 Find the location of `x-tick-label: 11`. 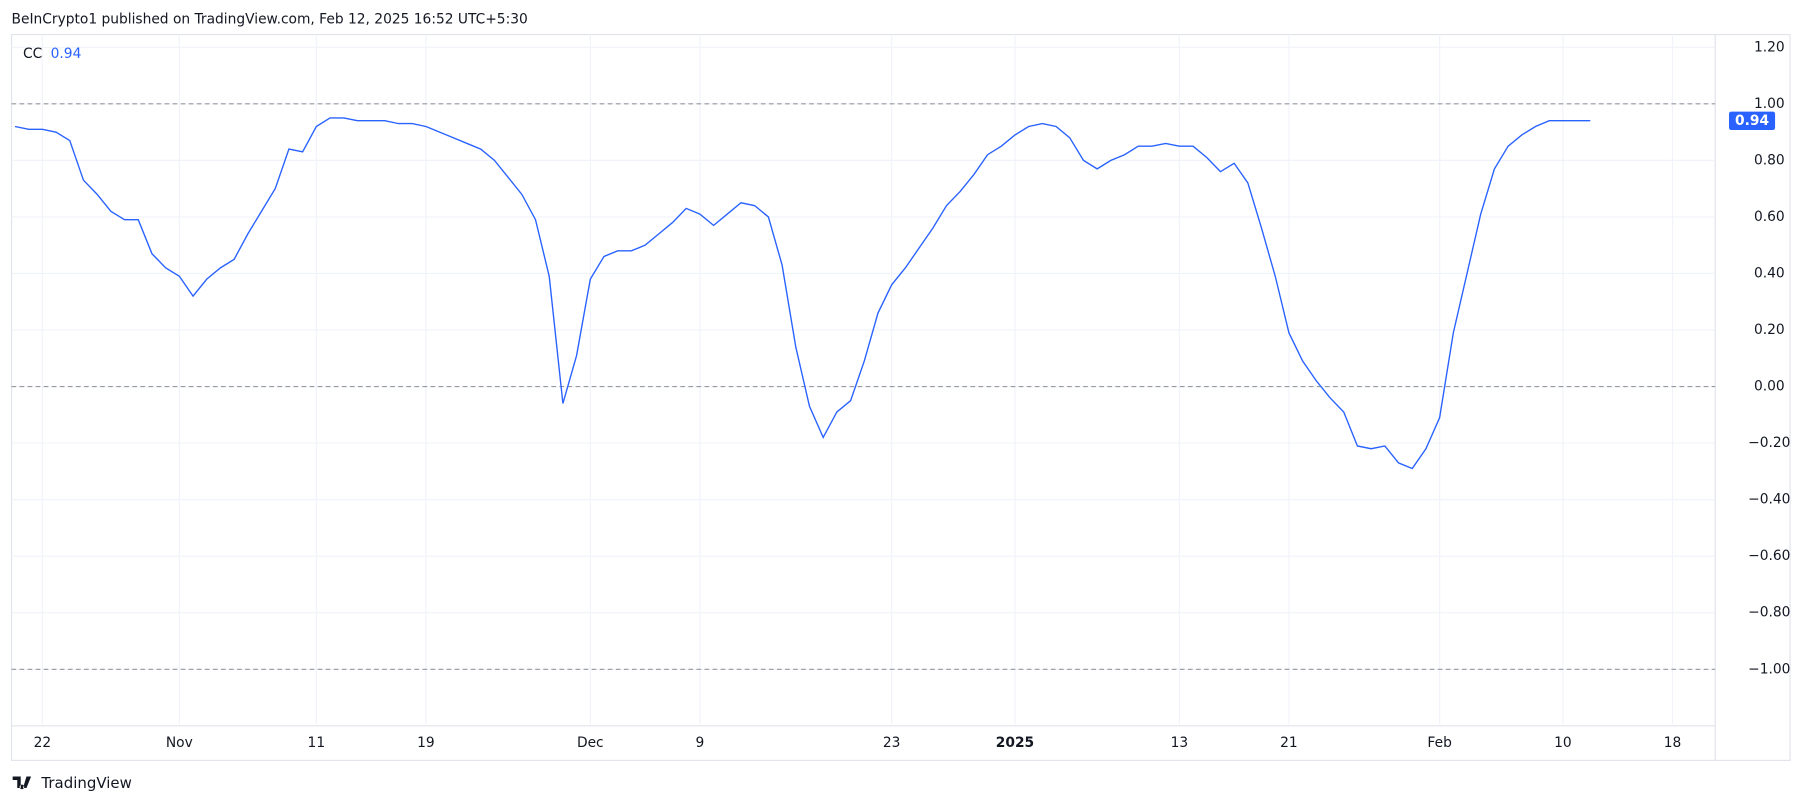

x-tick-label: 11 is located at coordinates (317, 743).